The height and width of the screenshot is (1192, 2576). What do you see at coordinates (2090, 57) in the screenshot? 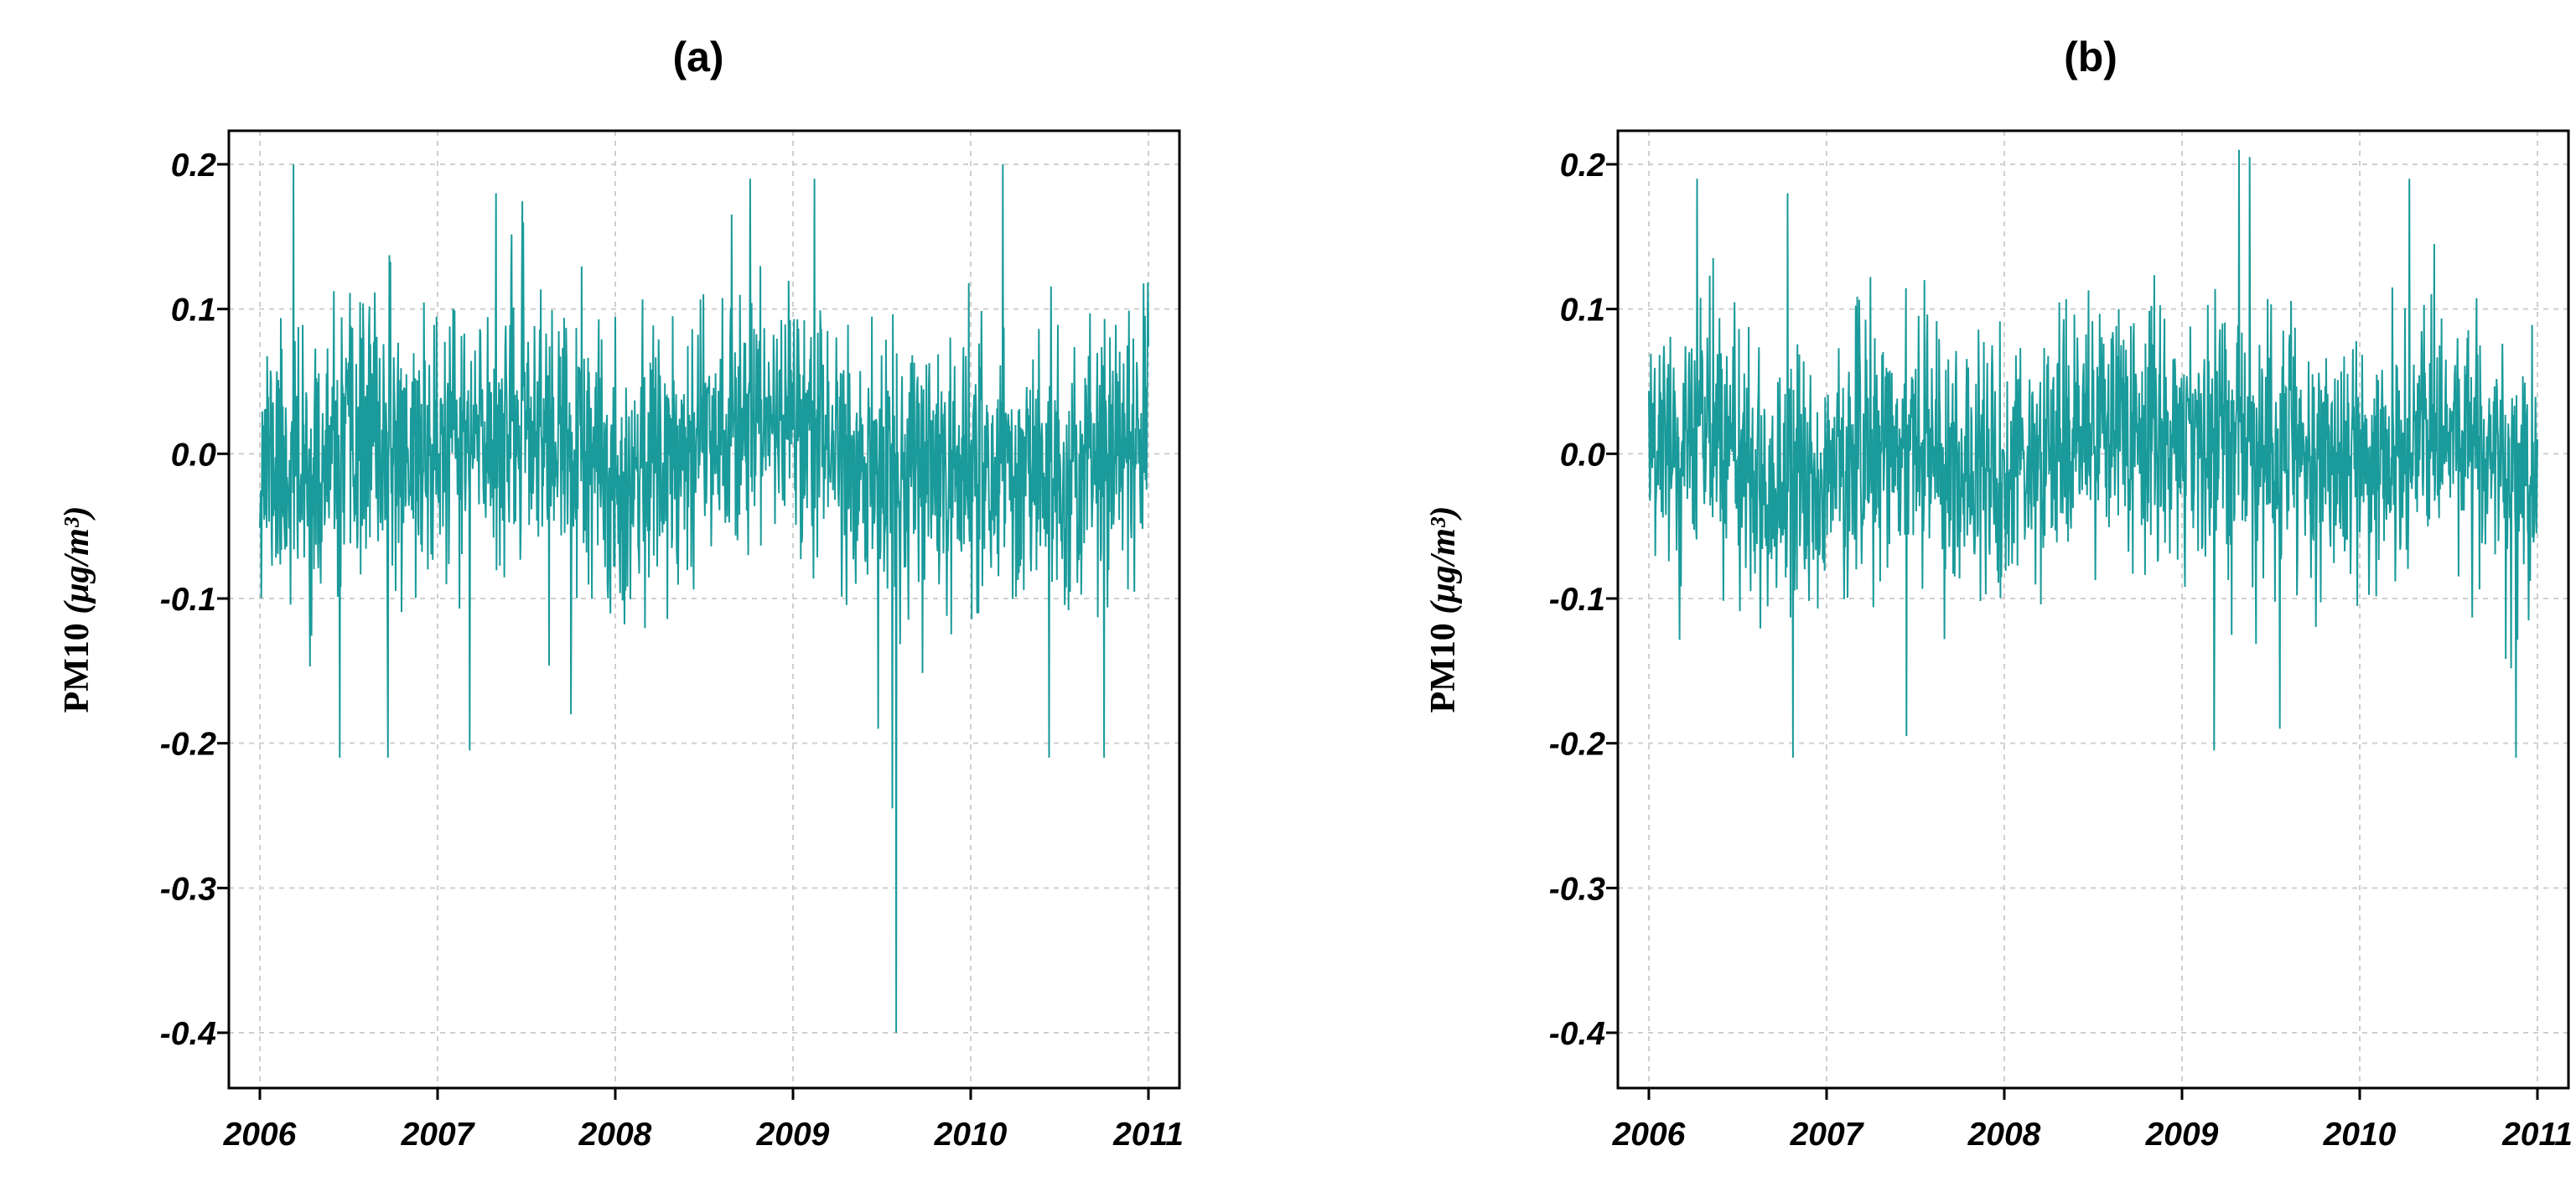
I see `panel-b-title: (b)` at bounding box center [2090, 57].